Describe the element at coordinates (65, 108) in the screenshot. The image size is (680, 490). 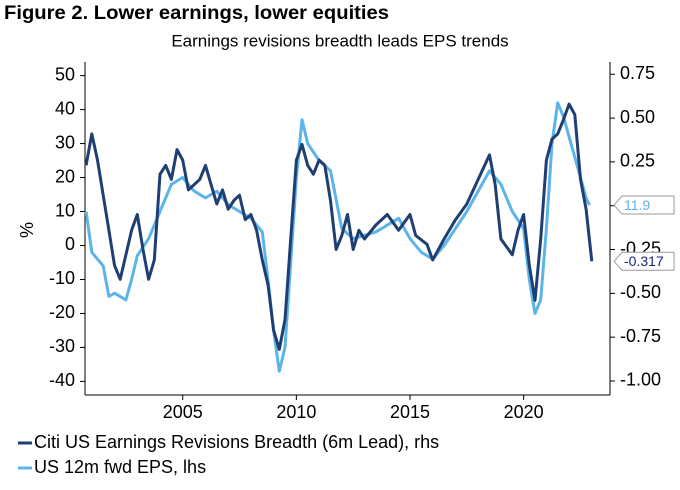
I see `y-tick-label: 40` at that location.